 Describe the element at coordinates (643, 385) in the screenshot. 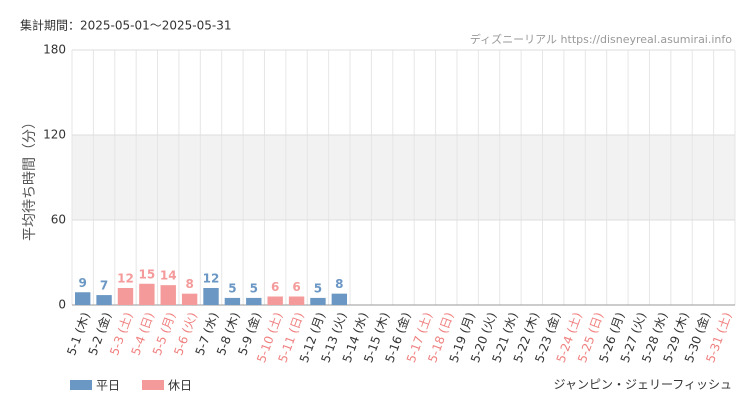

I see `footer: ジャンピン・ジェリーフィッシュ` at that location.